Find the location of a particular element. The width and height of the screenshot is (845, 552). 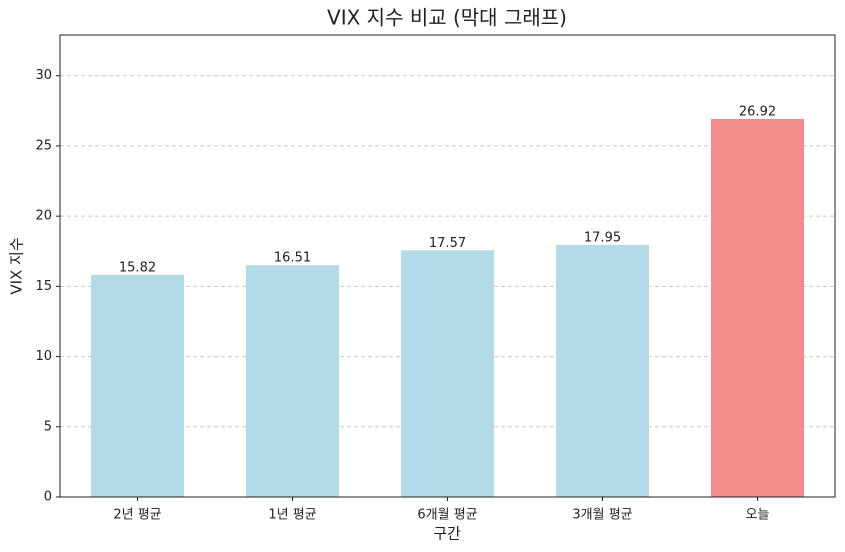

y-tick-label: 30 is located at coordinates (43, 75).